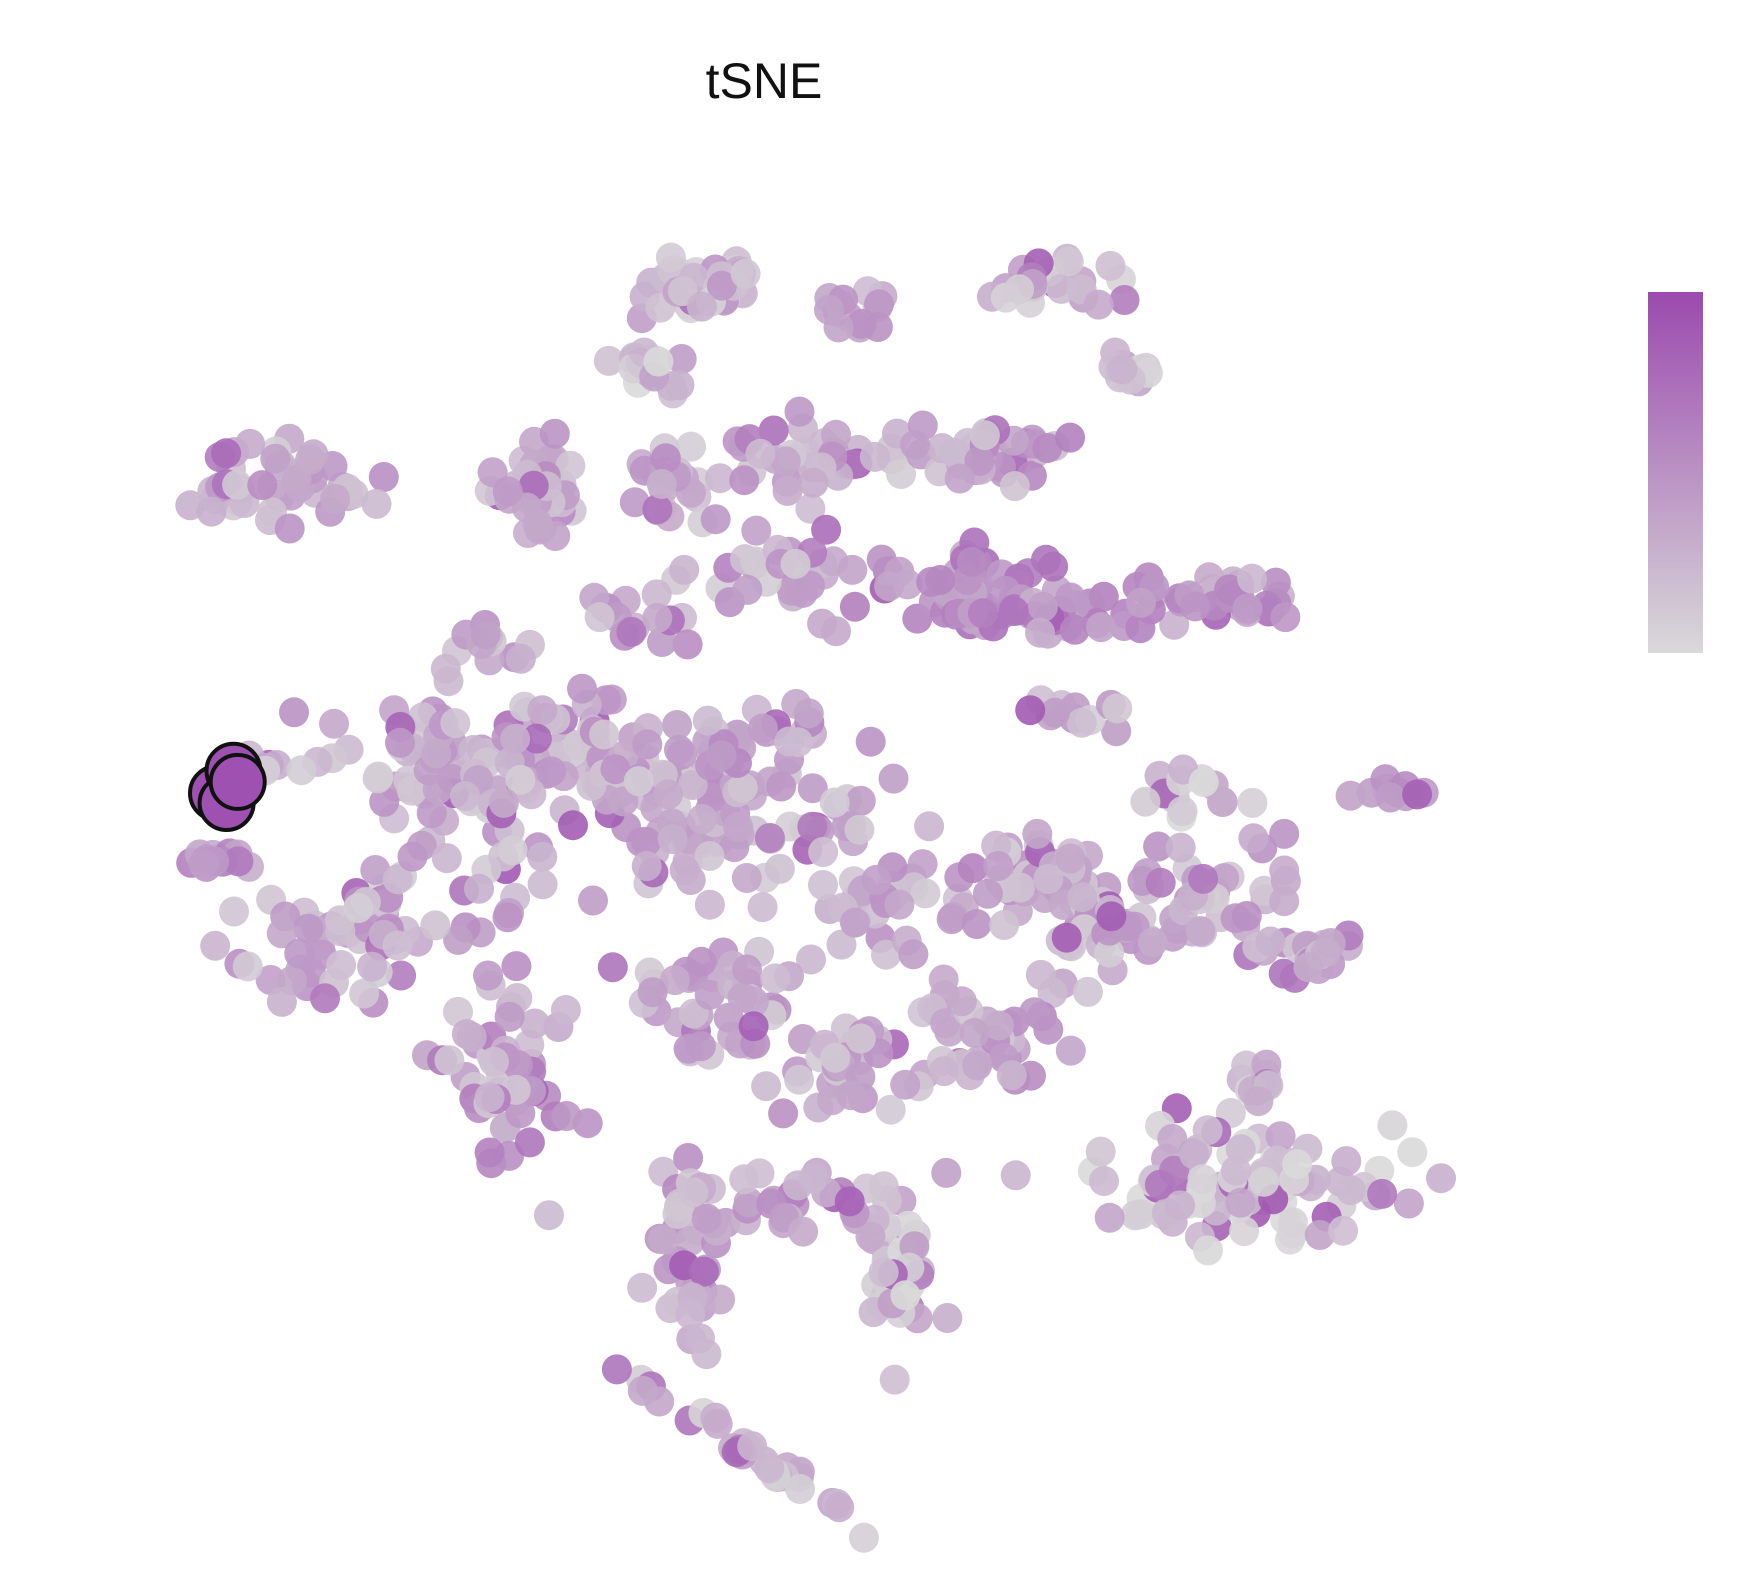 The image size is (1749, 1592). Describe the element at coordinates (856, 309) in the screenshot. I see `cluster-c3` at that location.